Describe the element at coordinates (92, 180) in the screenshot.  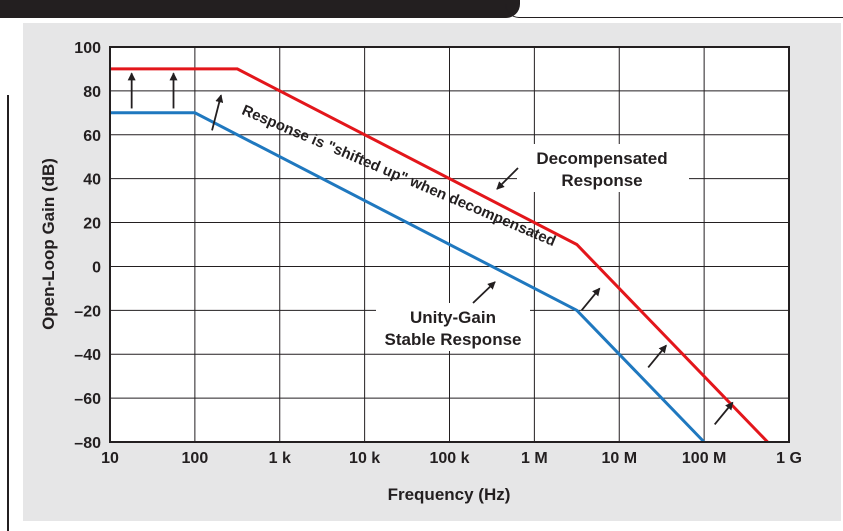
I see `y-tick-label: 40` at that location.